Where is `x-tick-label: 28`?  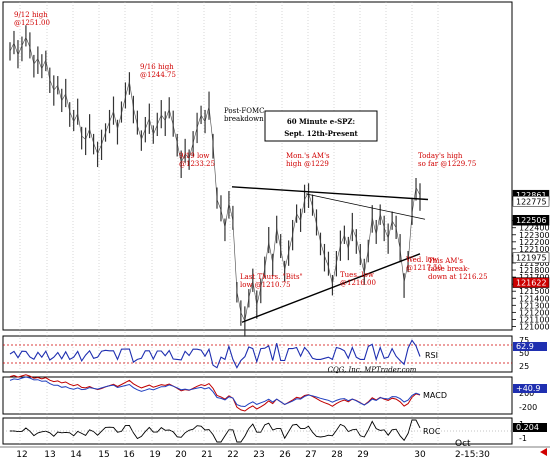 x-tick-label: 28 is located at coordinates (337, 455).